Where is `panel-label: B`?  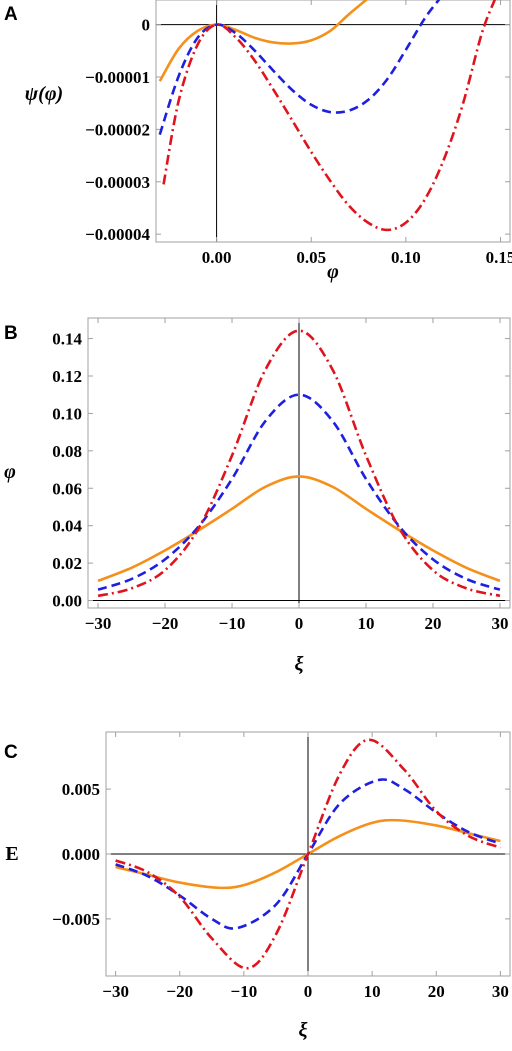 panel-label: B is located at coordinates (11, 333).